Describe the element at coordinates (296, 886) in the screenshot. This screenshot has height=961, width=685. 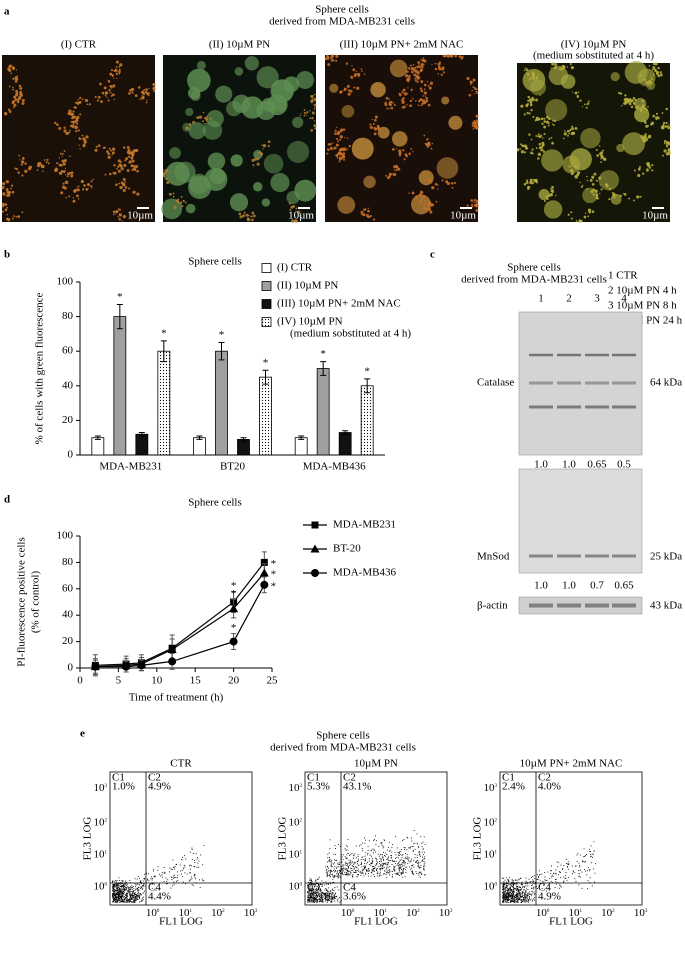
I see `log-tick-label: 100` at that location.